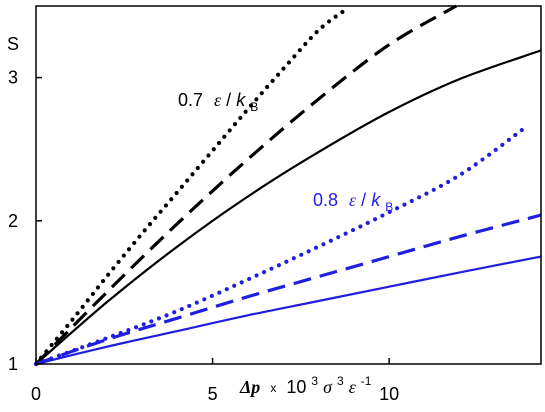  Describe the element at coordinates (328, 387) in the screenshot. I see `x-axis-label-sigma: σ` at that location.